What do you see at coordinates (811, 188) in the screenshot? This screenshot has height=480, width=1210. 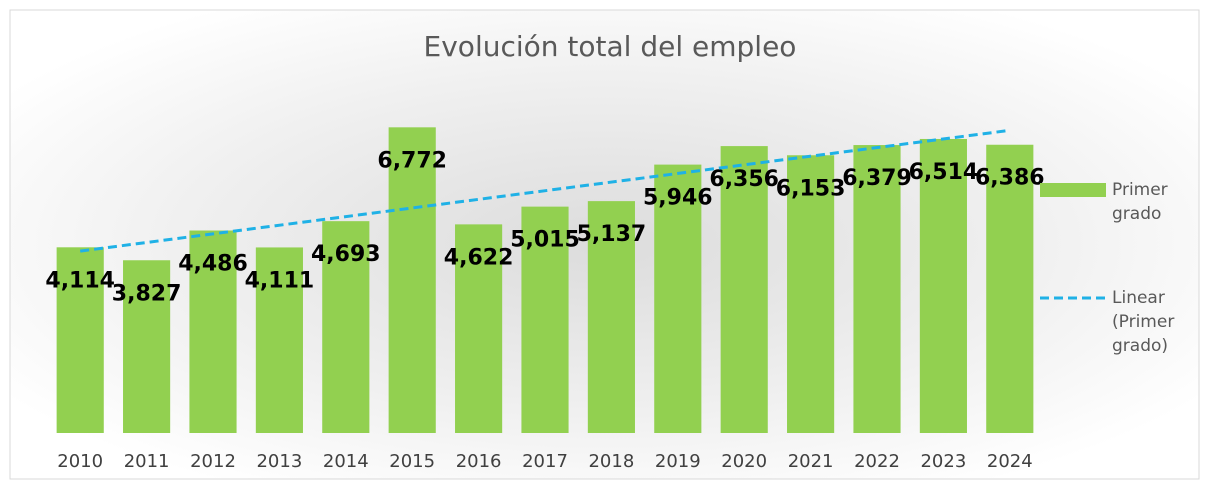 I see `data-label: 6,153` at bounding box center [811, 188].